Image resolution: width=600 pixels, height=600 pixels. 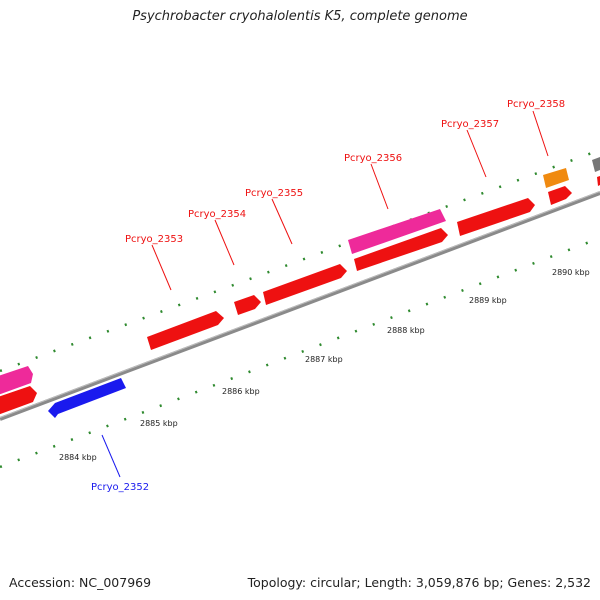 I want to click on scale-label-2886: 2886 kbp, so click(x=241, y=391).